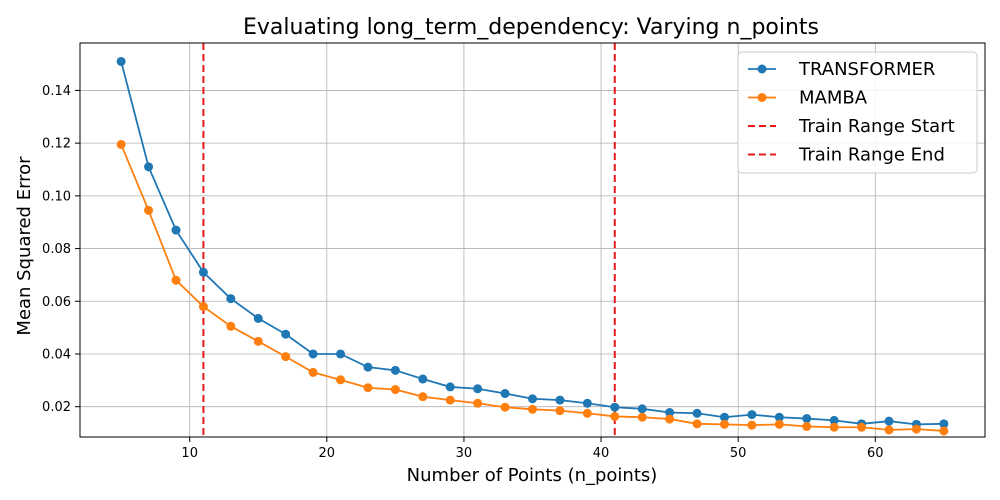 The height and width of the screenshot is (500, 1000). I want to click on y-tick-label: 0.04, so click(56, 354).